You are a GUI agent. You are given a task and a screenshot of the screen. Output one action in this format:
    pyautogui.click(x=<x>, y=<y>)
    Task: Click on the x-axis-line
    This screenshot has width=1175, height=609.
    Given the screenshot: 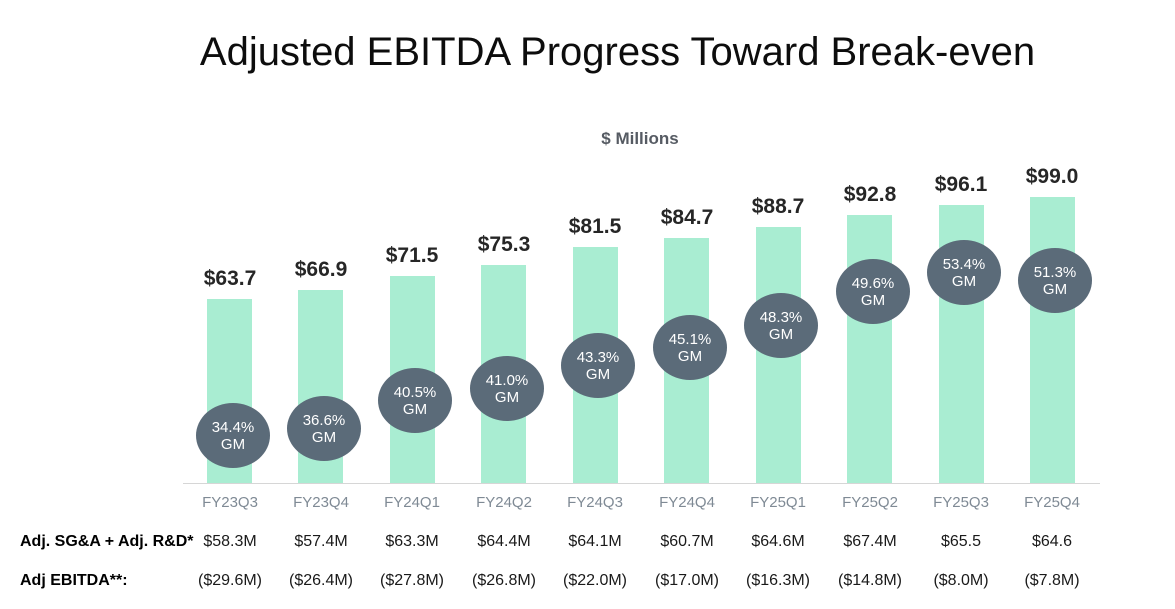 What is the action you would take?
    pyautogui.click(x=641, y=483)
    